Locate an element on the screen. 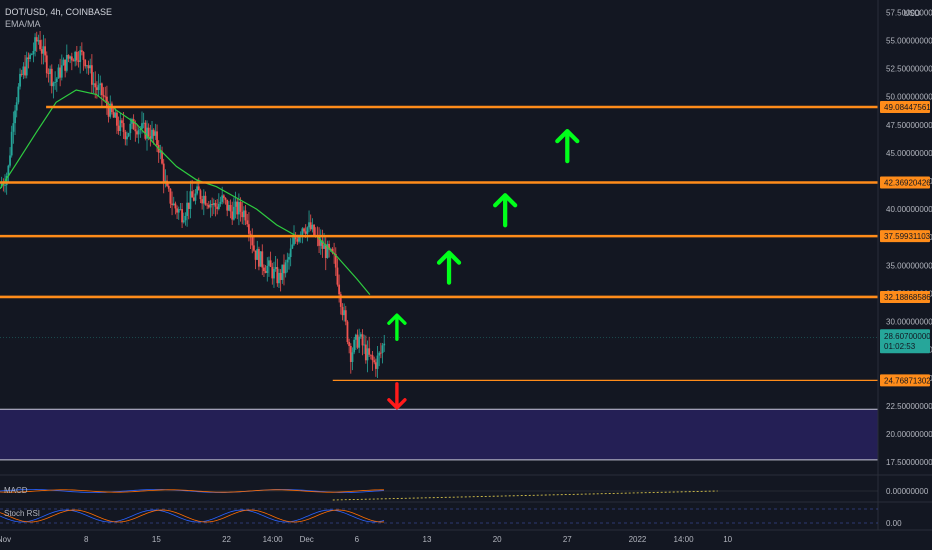 The image size is (932, 550). y-tick-label: 17.50000000 is located at coordinates (909, 462).